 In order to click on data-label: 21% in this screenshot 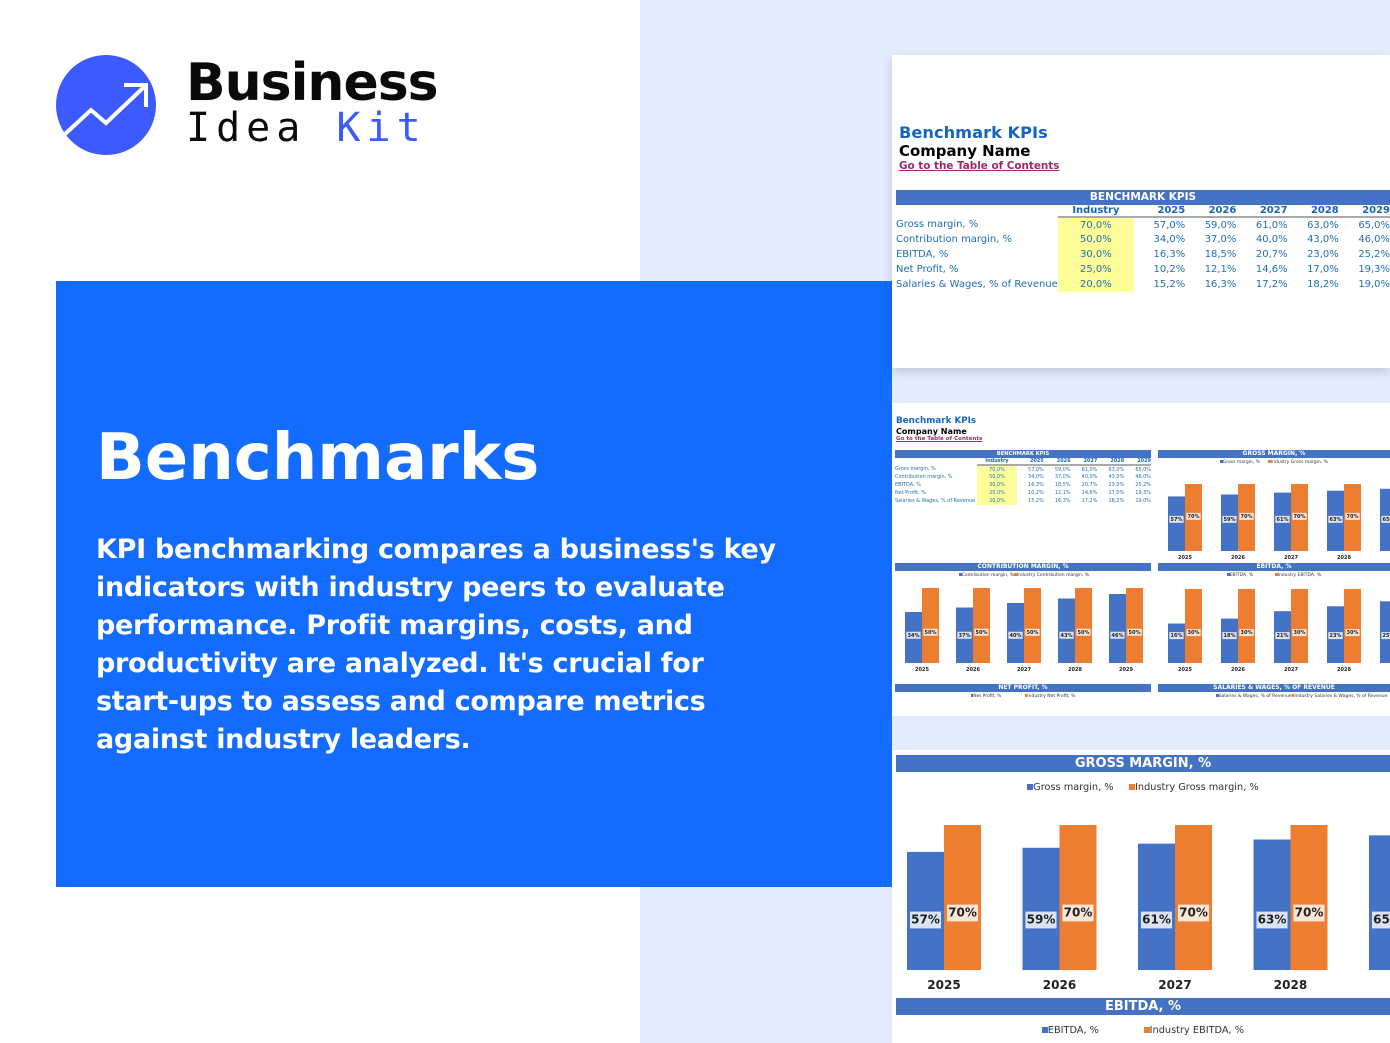, I will do `click(1283, 636)`.